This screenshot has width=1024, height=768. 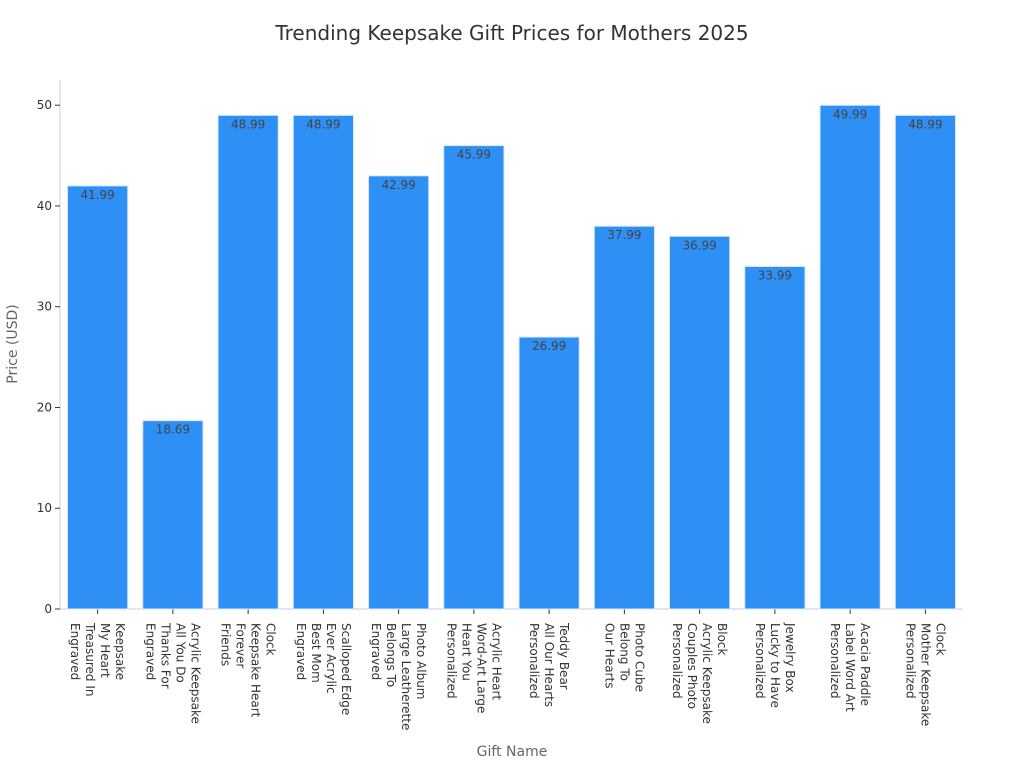 I want to click on bar-value-label: 18.69, so click(x=173, y=430).